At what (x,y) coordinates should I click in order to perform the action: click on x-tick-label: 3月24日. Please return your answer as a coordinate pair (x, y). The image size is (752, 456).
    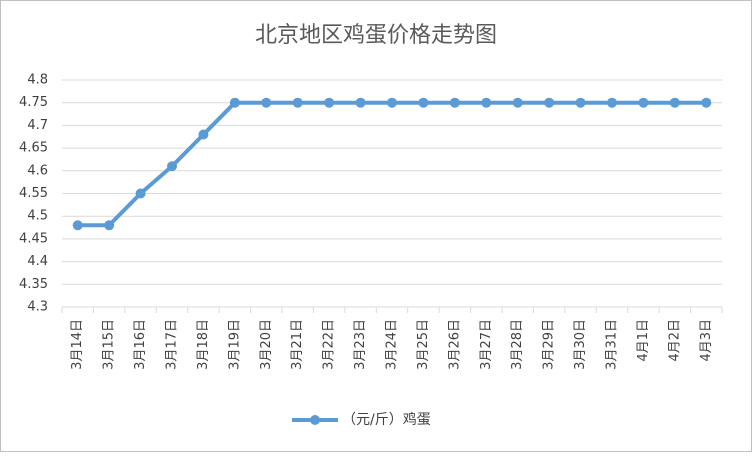
    Looking at the image, I should click on (392, 344).